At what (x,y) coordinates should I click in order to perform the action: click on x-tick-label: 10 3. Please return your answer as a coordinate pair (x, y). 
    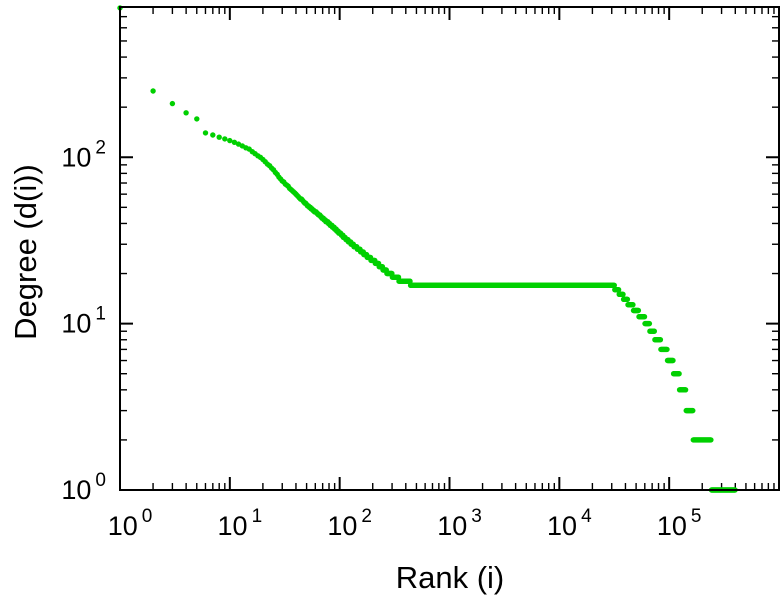
    Looking at the image, I should click on (459, 523).